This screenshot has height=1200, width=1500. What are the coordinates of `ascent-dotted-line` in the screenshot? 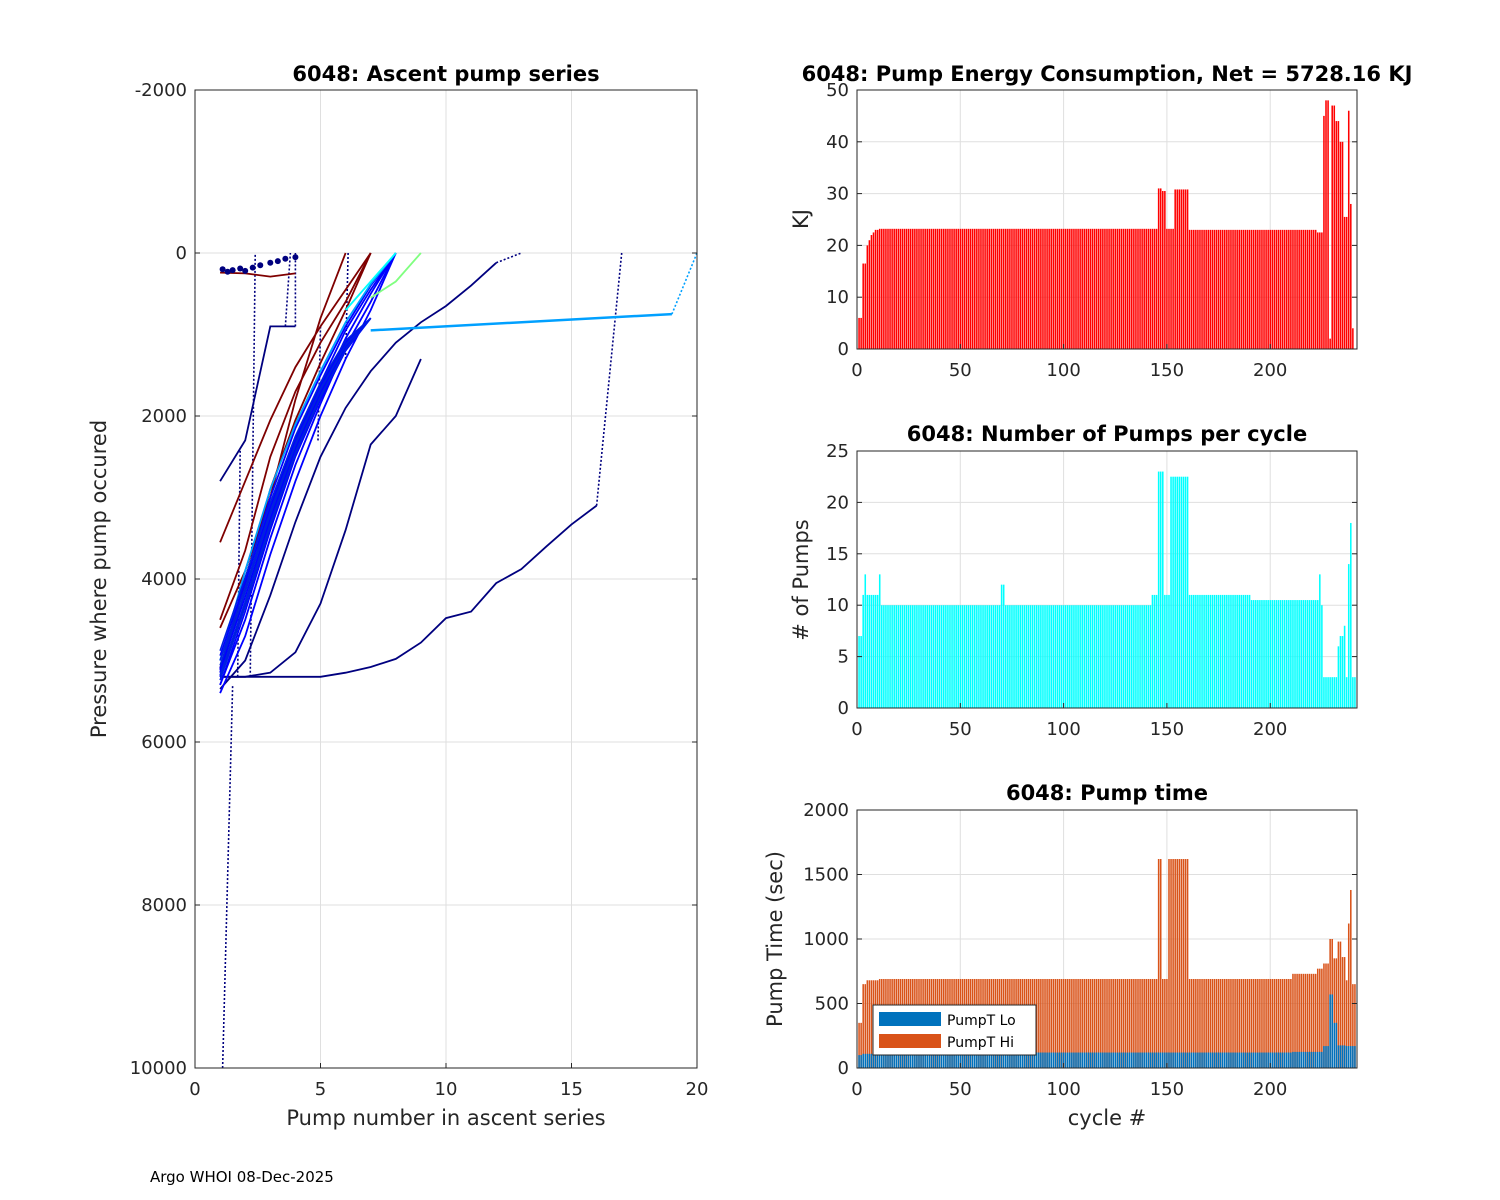 It's located at (288, 289).